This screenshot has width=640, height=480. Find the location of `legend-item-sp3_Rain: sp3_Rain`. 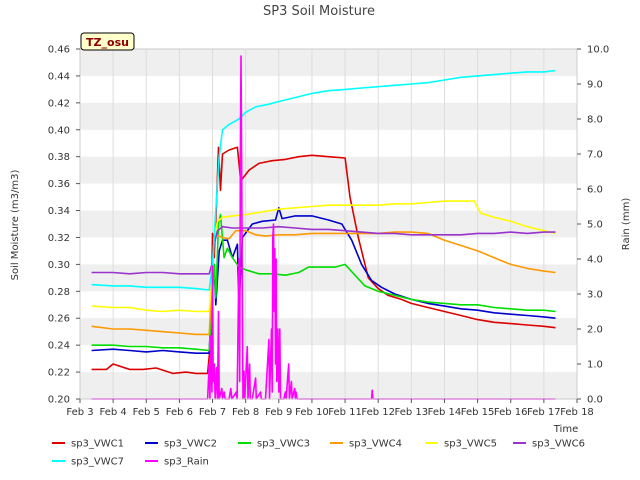

legend-item-sp3_Rain: sp3_Rain is located at coordinates (177, 462).